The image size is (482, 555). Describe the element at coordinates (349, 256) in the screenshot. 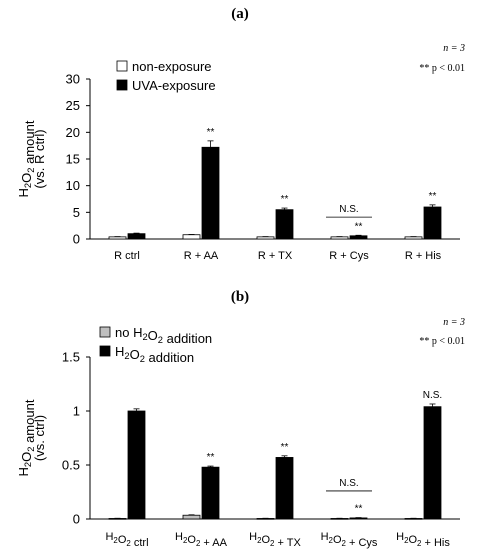

I see `x-category-label: R + Cys` at that location.